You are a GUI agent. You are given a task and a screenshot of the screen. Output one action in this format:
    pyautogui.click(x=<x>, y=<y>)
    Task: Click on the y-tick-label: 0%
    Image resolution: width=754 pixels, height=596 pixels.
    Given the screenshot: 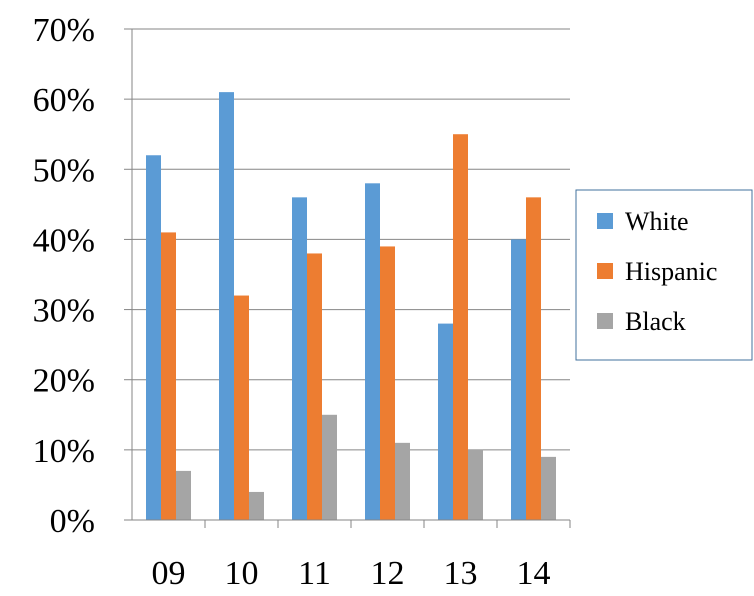 What is the action you would take?
    pyautogui.click(x=72, y=521)
    